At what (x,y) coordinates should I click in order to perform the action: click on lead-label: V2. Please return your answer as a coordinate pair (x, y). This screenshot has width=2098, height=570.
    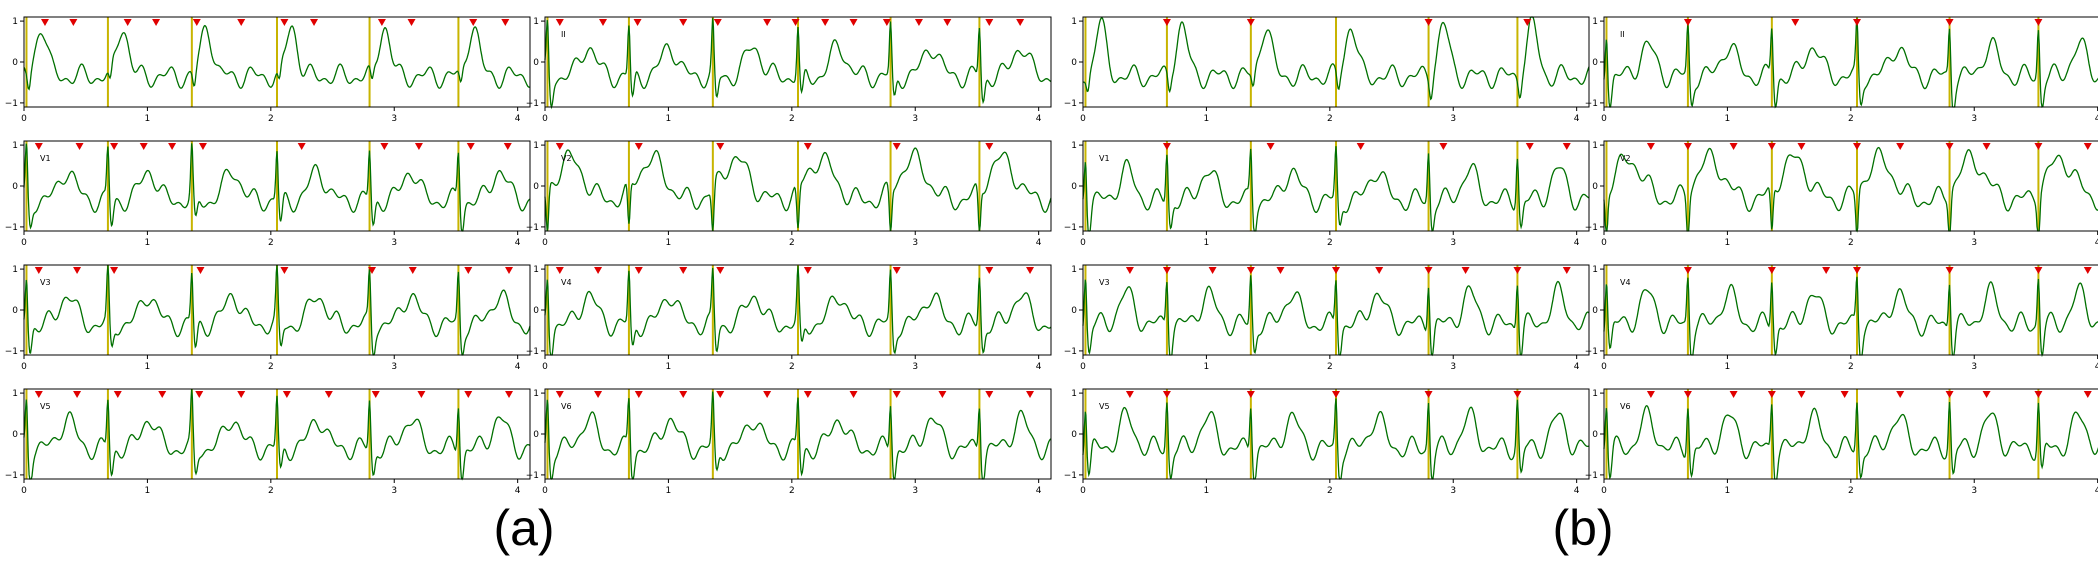
    Looking at the image, I should click on (1625, 158).